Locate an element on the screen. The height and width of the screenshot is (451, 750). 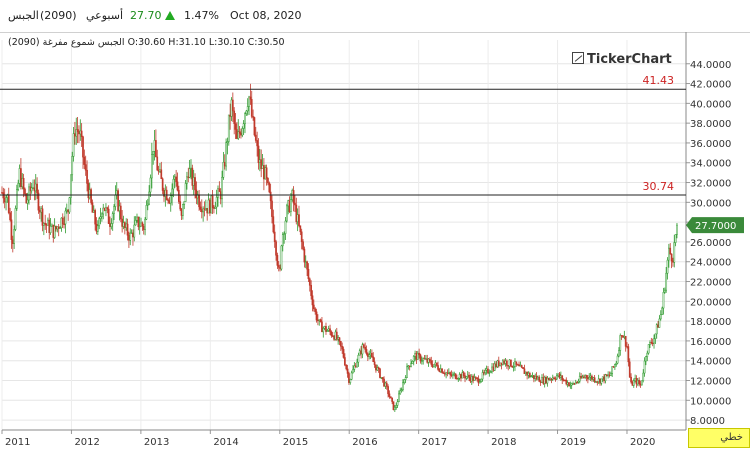
last-price: 27.70 is located at coordinates (146, 15).